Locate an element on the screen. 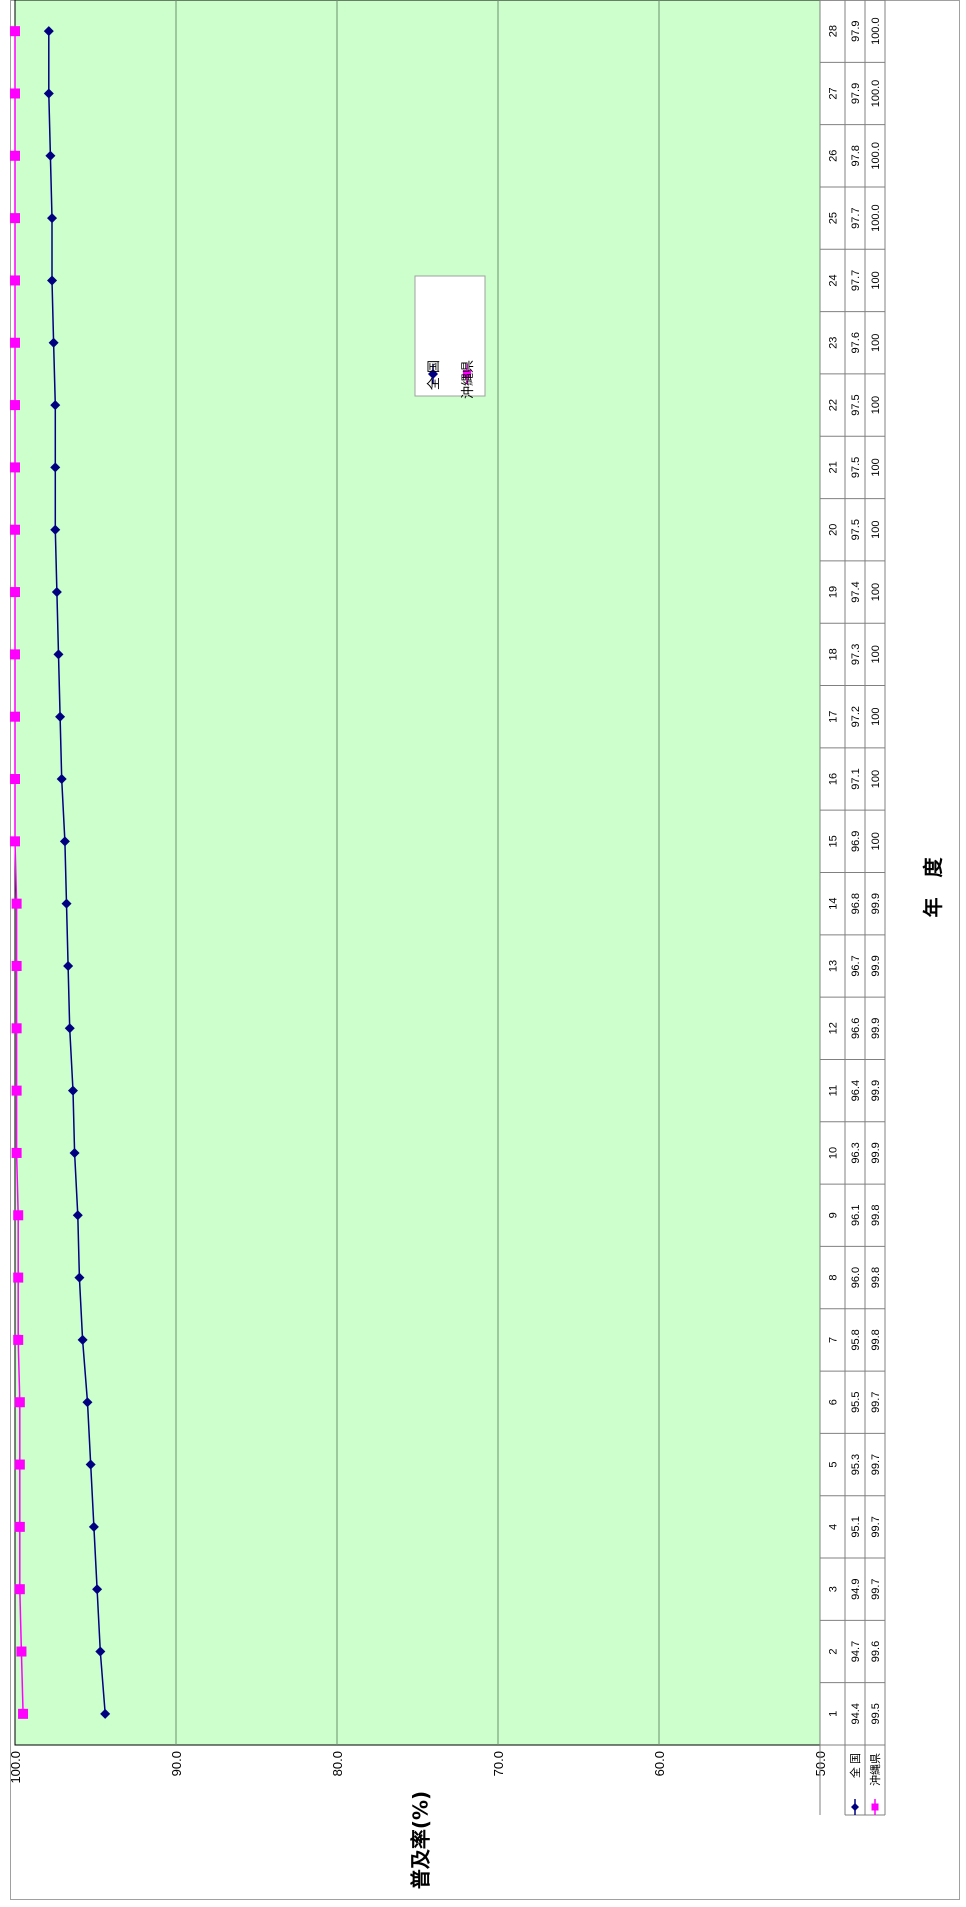  table-cell: 97.1 is located at coordinates (856, 778).